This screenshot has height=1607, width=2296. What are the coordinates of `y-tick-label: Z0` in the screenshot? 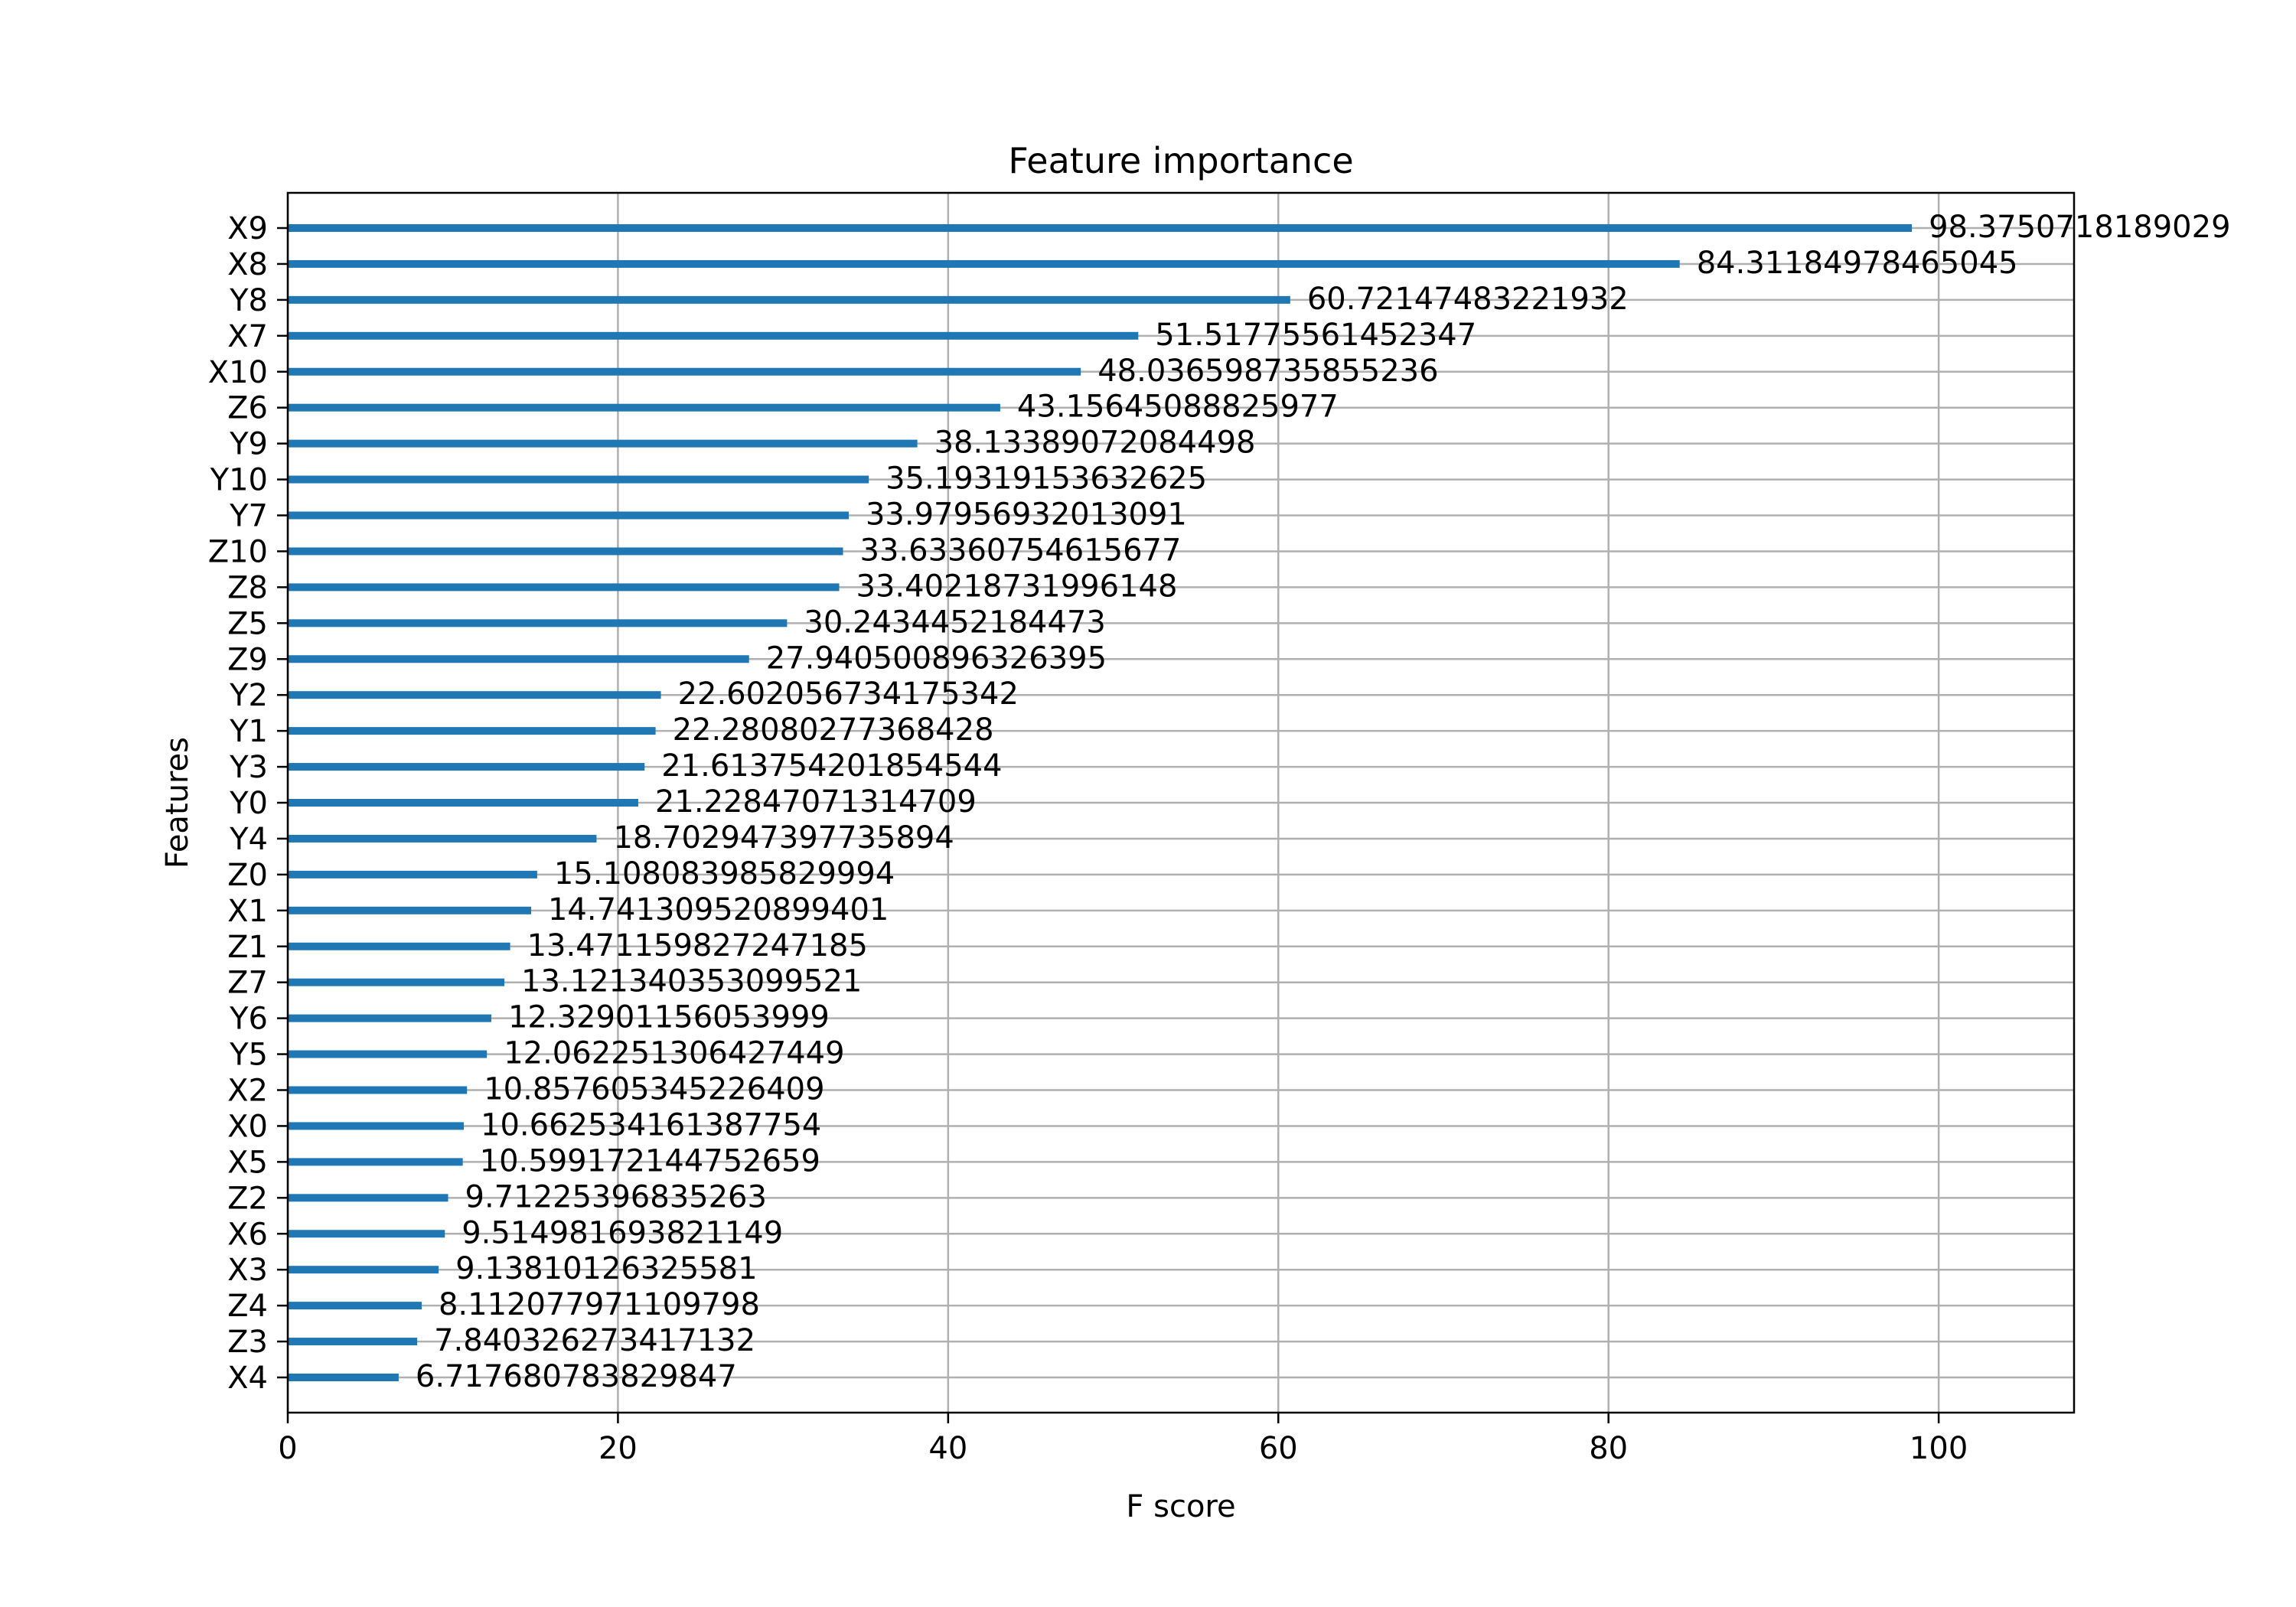 It's located at (247, 875).